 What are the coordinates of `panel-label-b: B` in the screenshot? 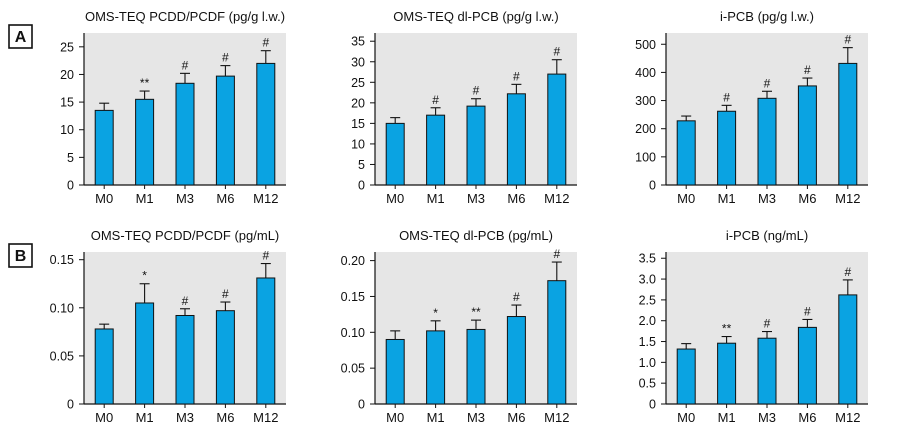 It's located at (21, 256).